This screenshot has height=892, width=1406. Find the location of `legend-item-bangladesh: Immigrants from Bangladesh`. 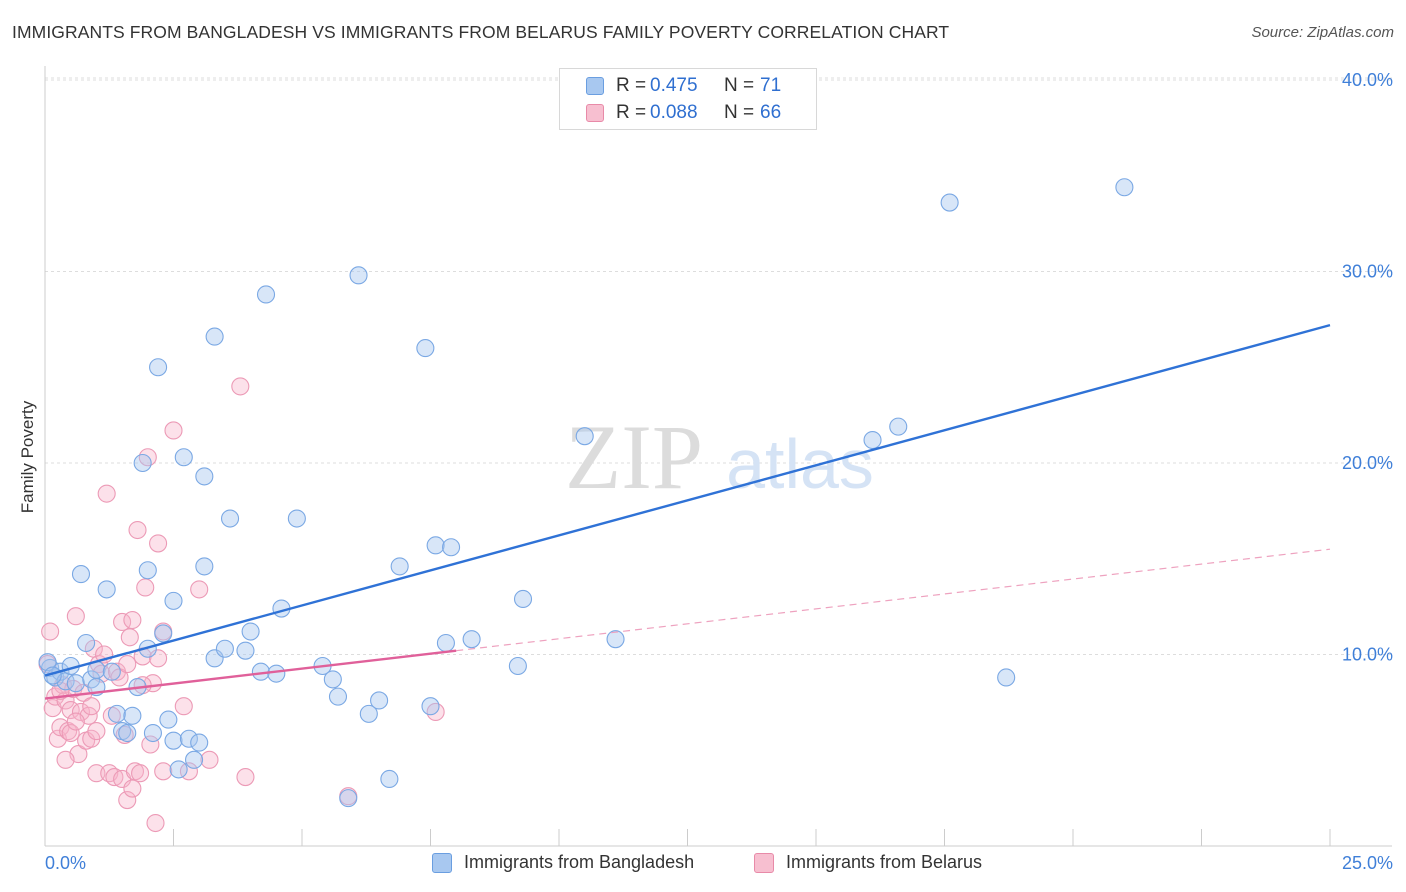

legend-item-bangladesh: Immigrants from Bangladesh is located at coordinates (563, 862).